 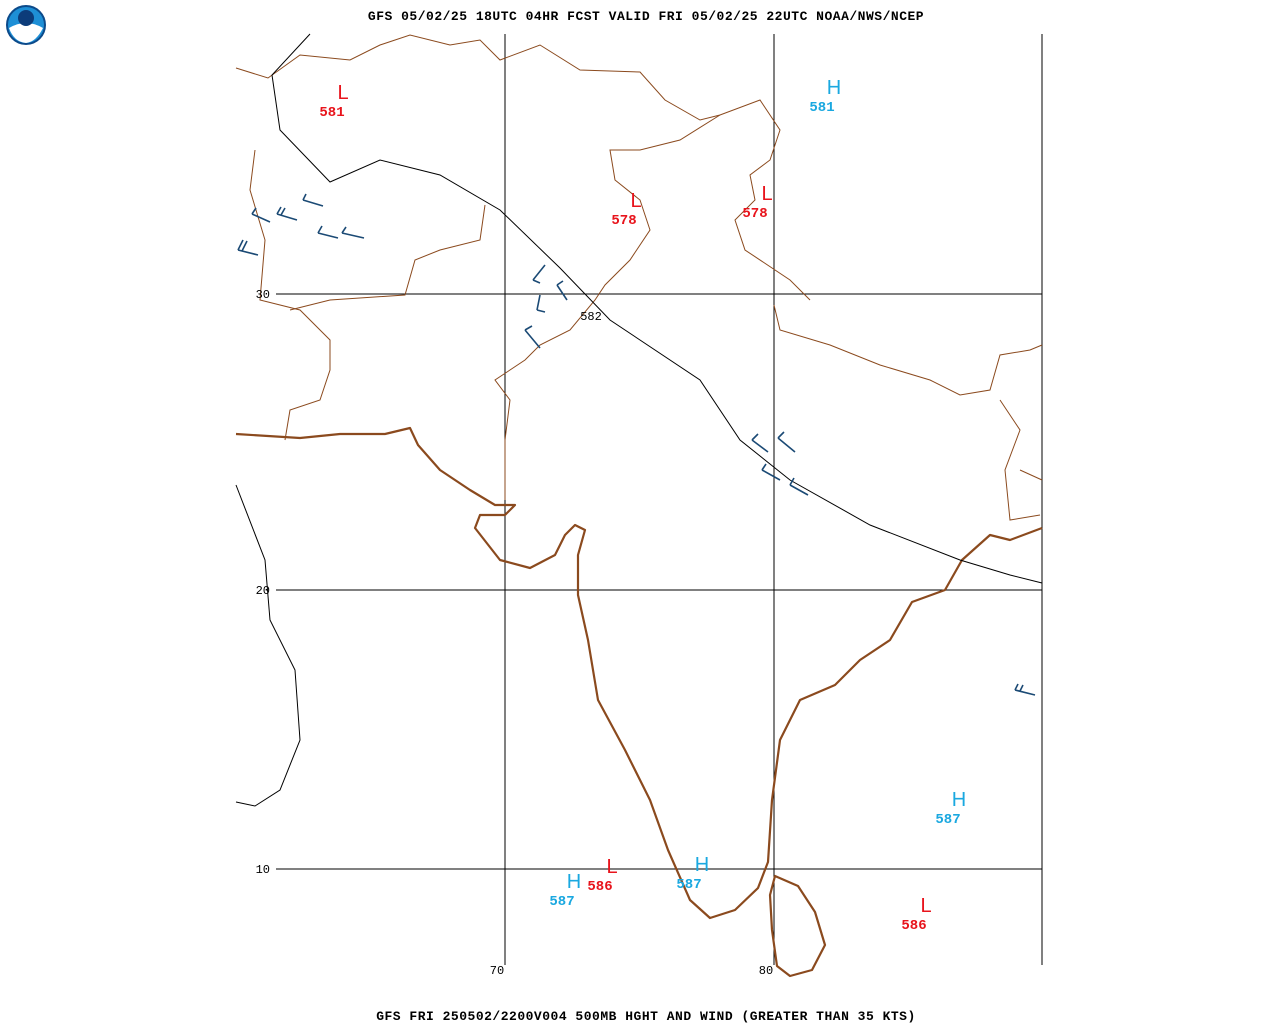 I want to click on contour-label: 582, so click(x=591, y=317).